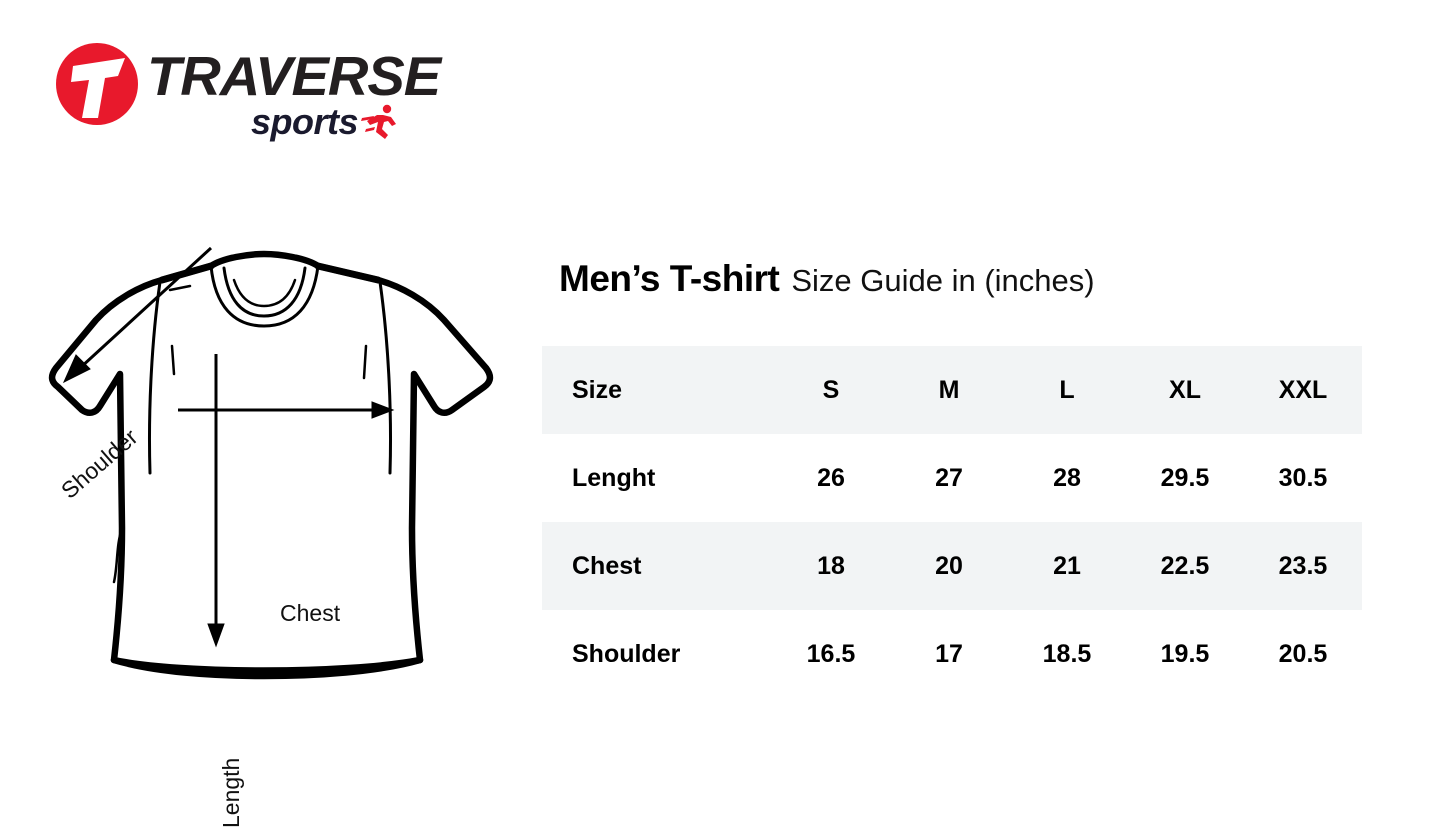  I want to click on cell-shoulder-xl: 19.5, so click(1185, 653).